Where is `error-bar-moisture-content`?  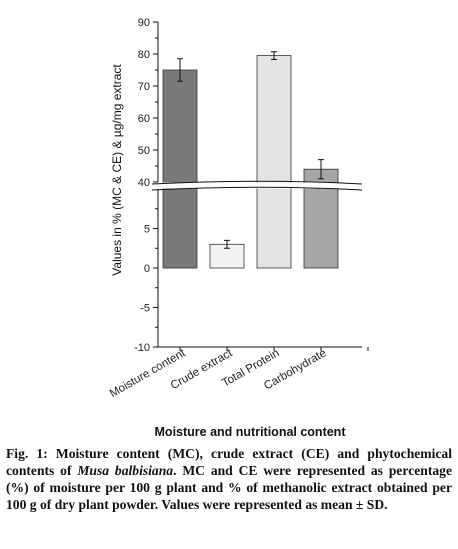 error-bar-moisture-content is located at coordinates (180, 70).